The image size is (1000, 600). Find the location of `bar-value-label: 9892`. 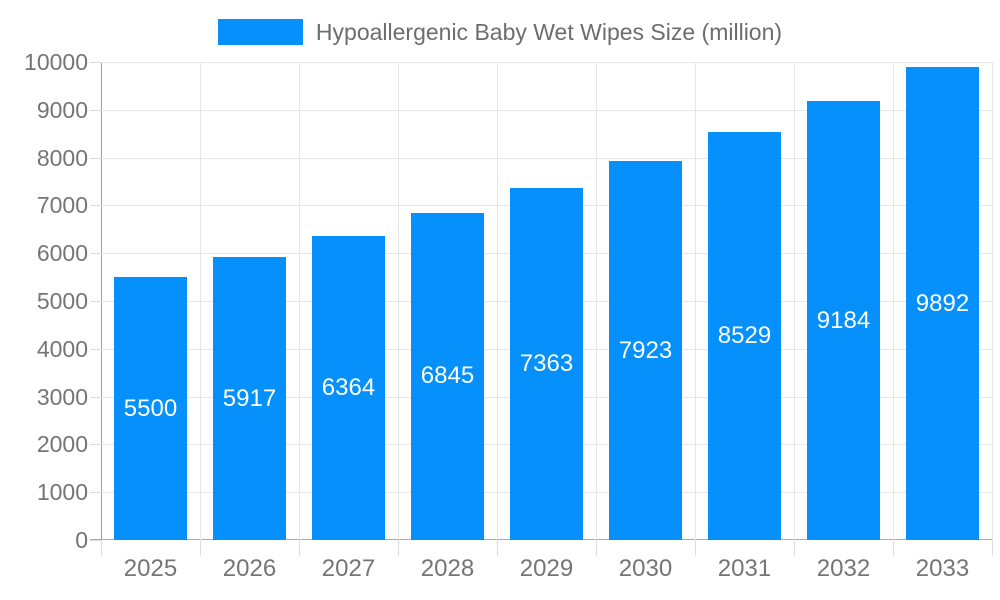

bar-value-label: 9892 is located at coordinates (942, 303).